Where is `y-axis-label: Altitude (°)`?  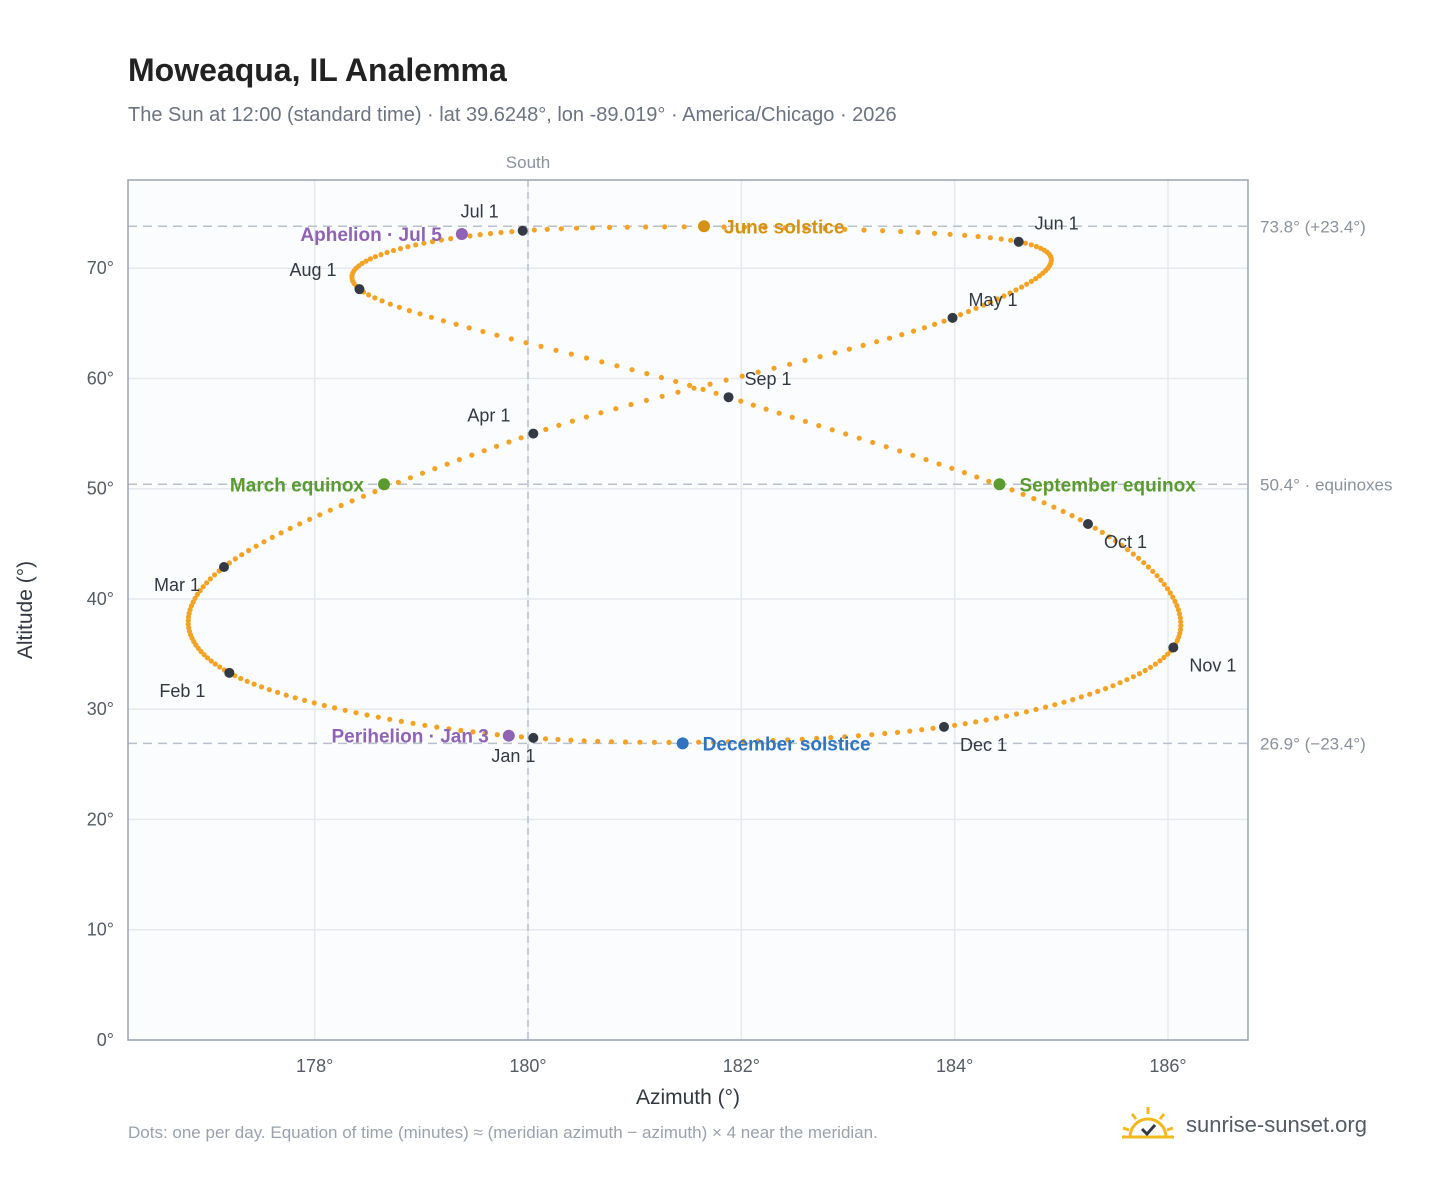 y-axis-label: Altitude (°) is located at coordinates (25, 610).